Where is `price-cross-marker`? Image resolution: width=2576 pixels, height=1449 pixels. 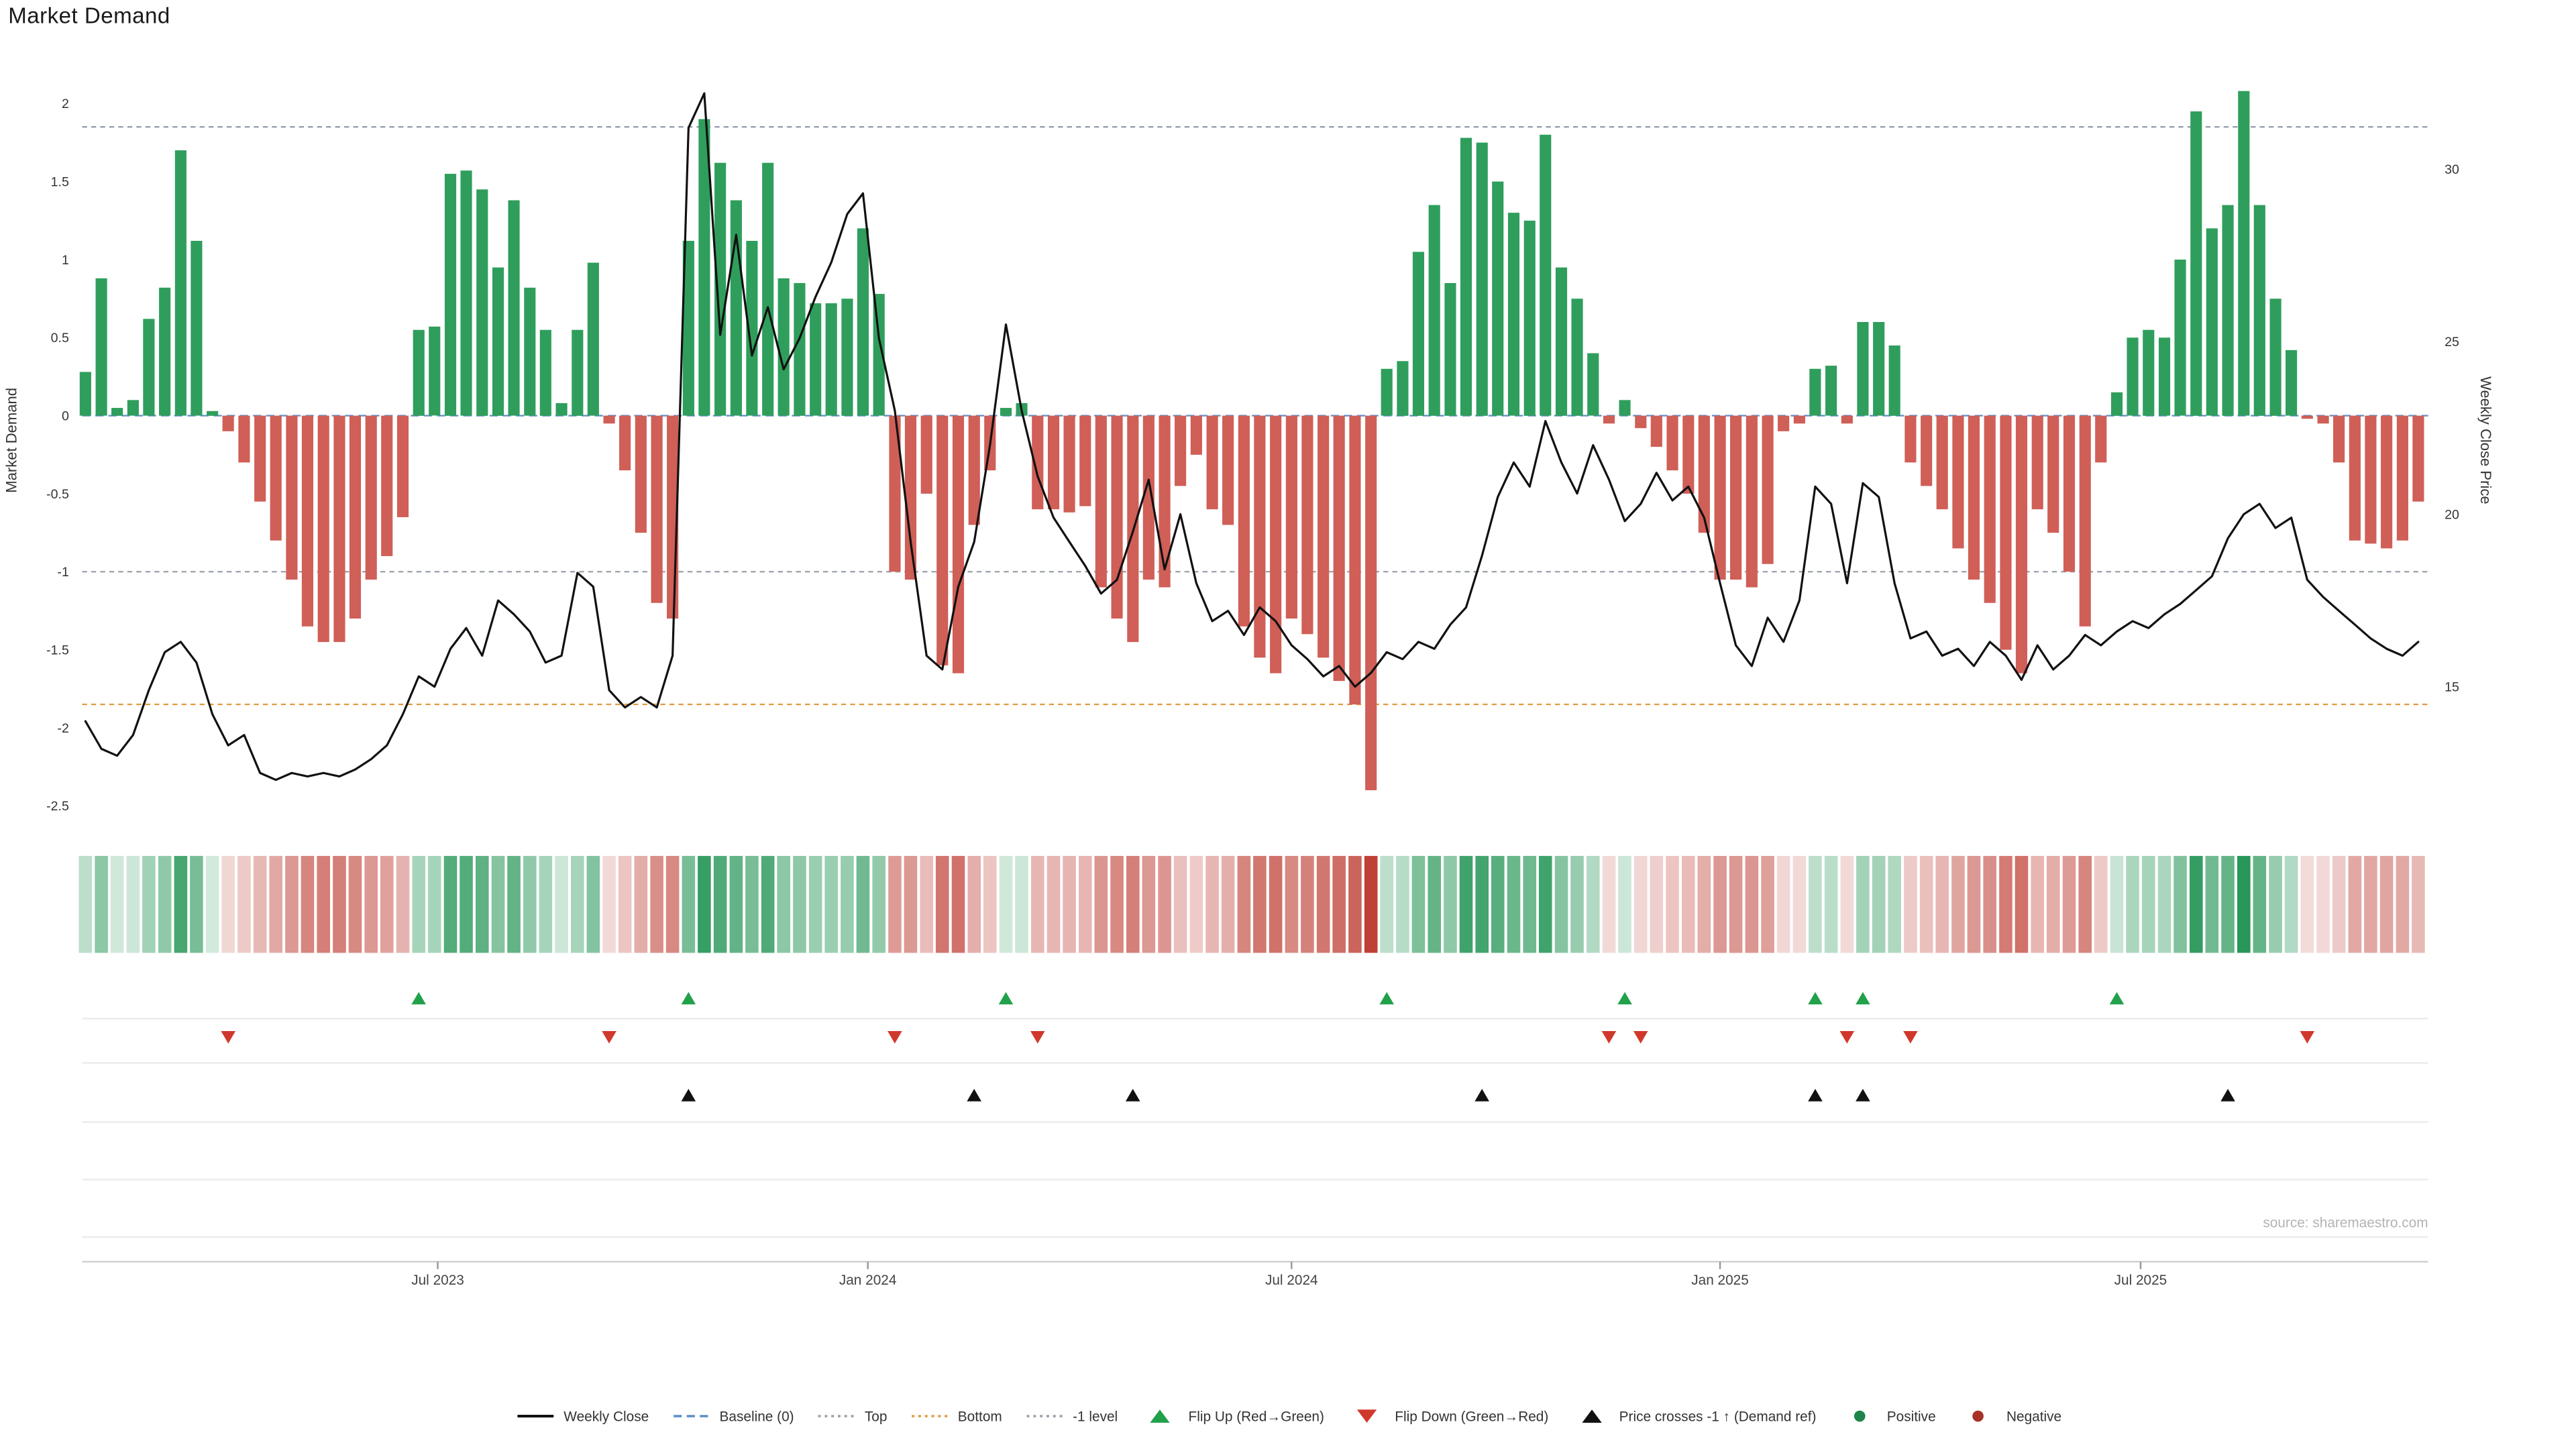
price-cross-marker is located at coordinates (1481, 1095).